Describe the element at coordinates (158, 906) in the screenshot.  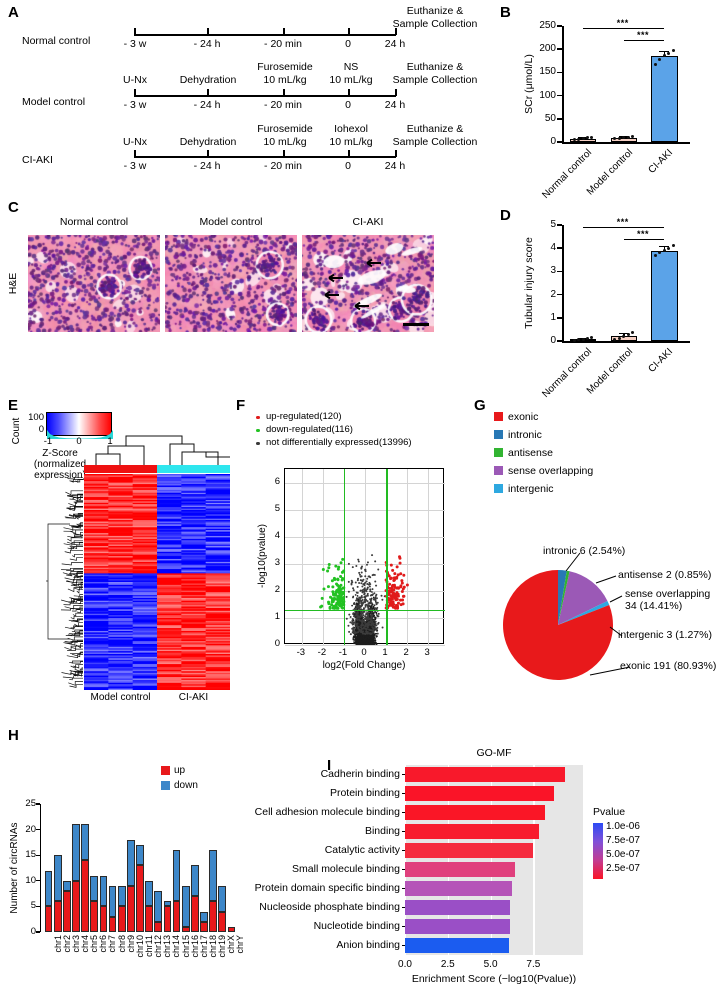
I see `panelH-bar-down-chr13` at that location.